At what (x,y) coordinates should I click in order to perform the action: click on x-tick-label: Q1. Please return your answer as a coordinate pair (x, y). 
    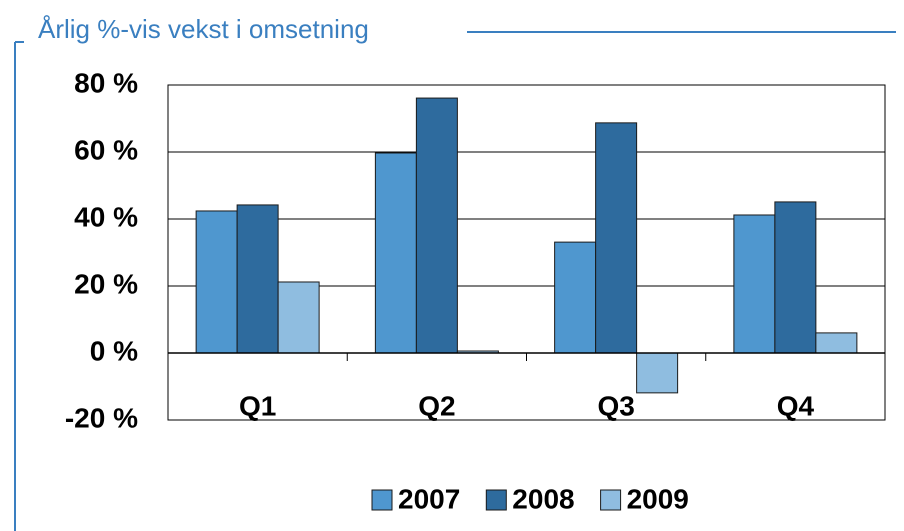
    Looking at the image, I should click on (257, 405).